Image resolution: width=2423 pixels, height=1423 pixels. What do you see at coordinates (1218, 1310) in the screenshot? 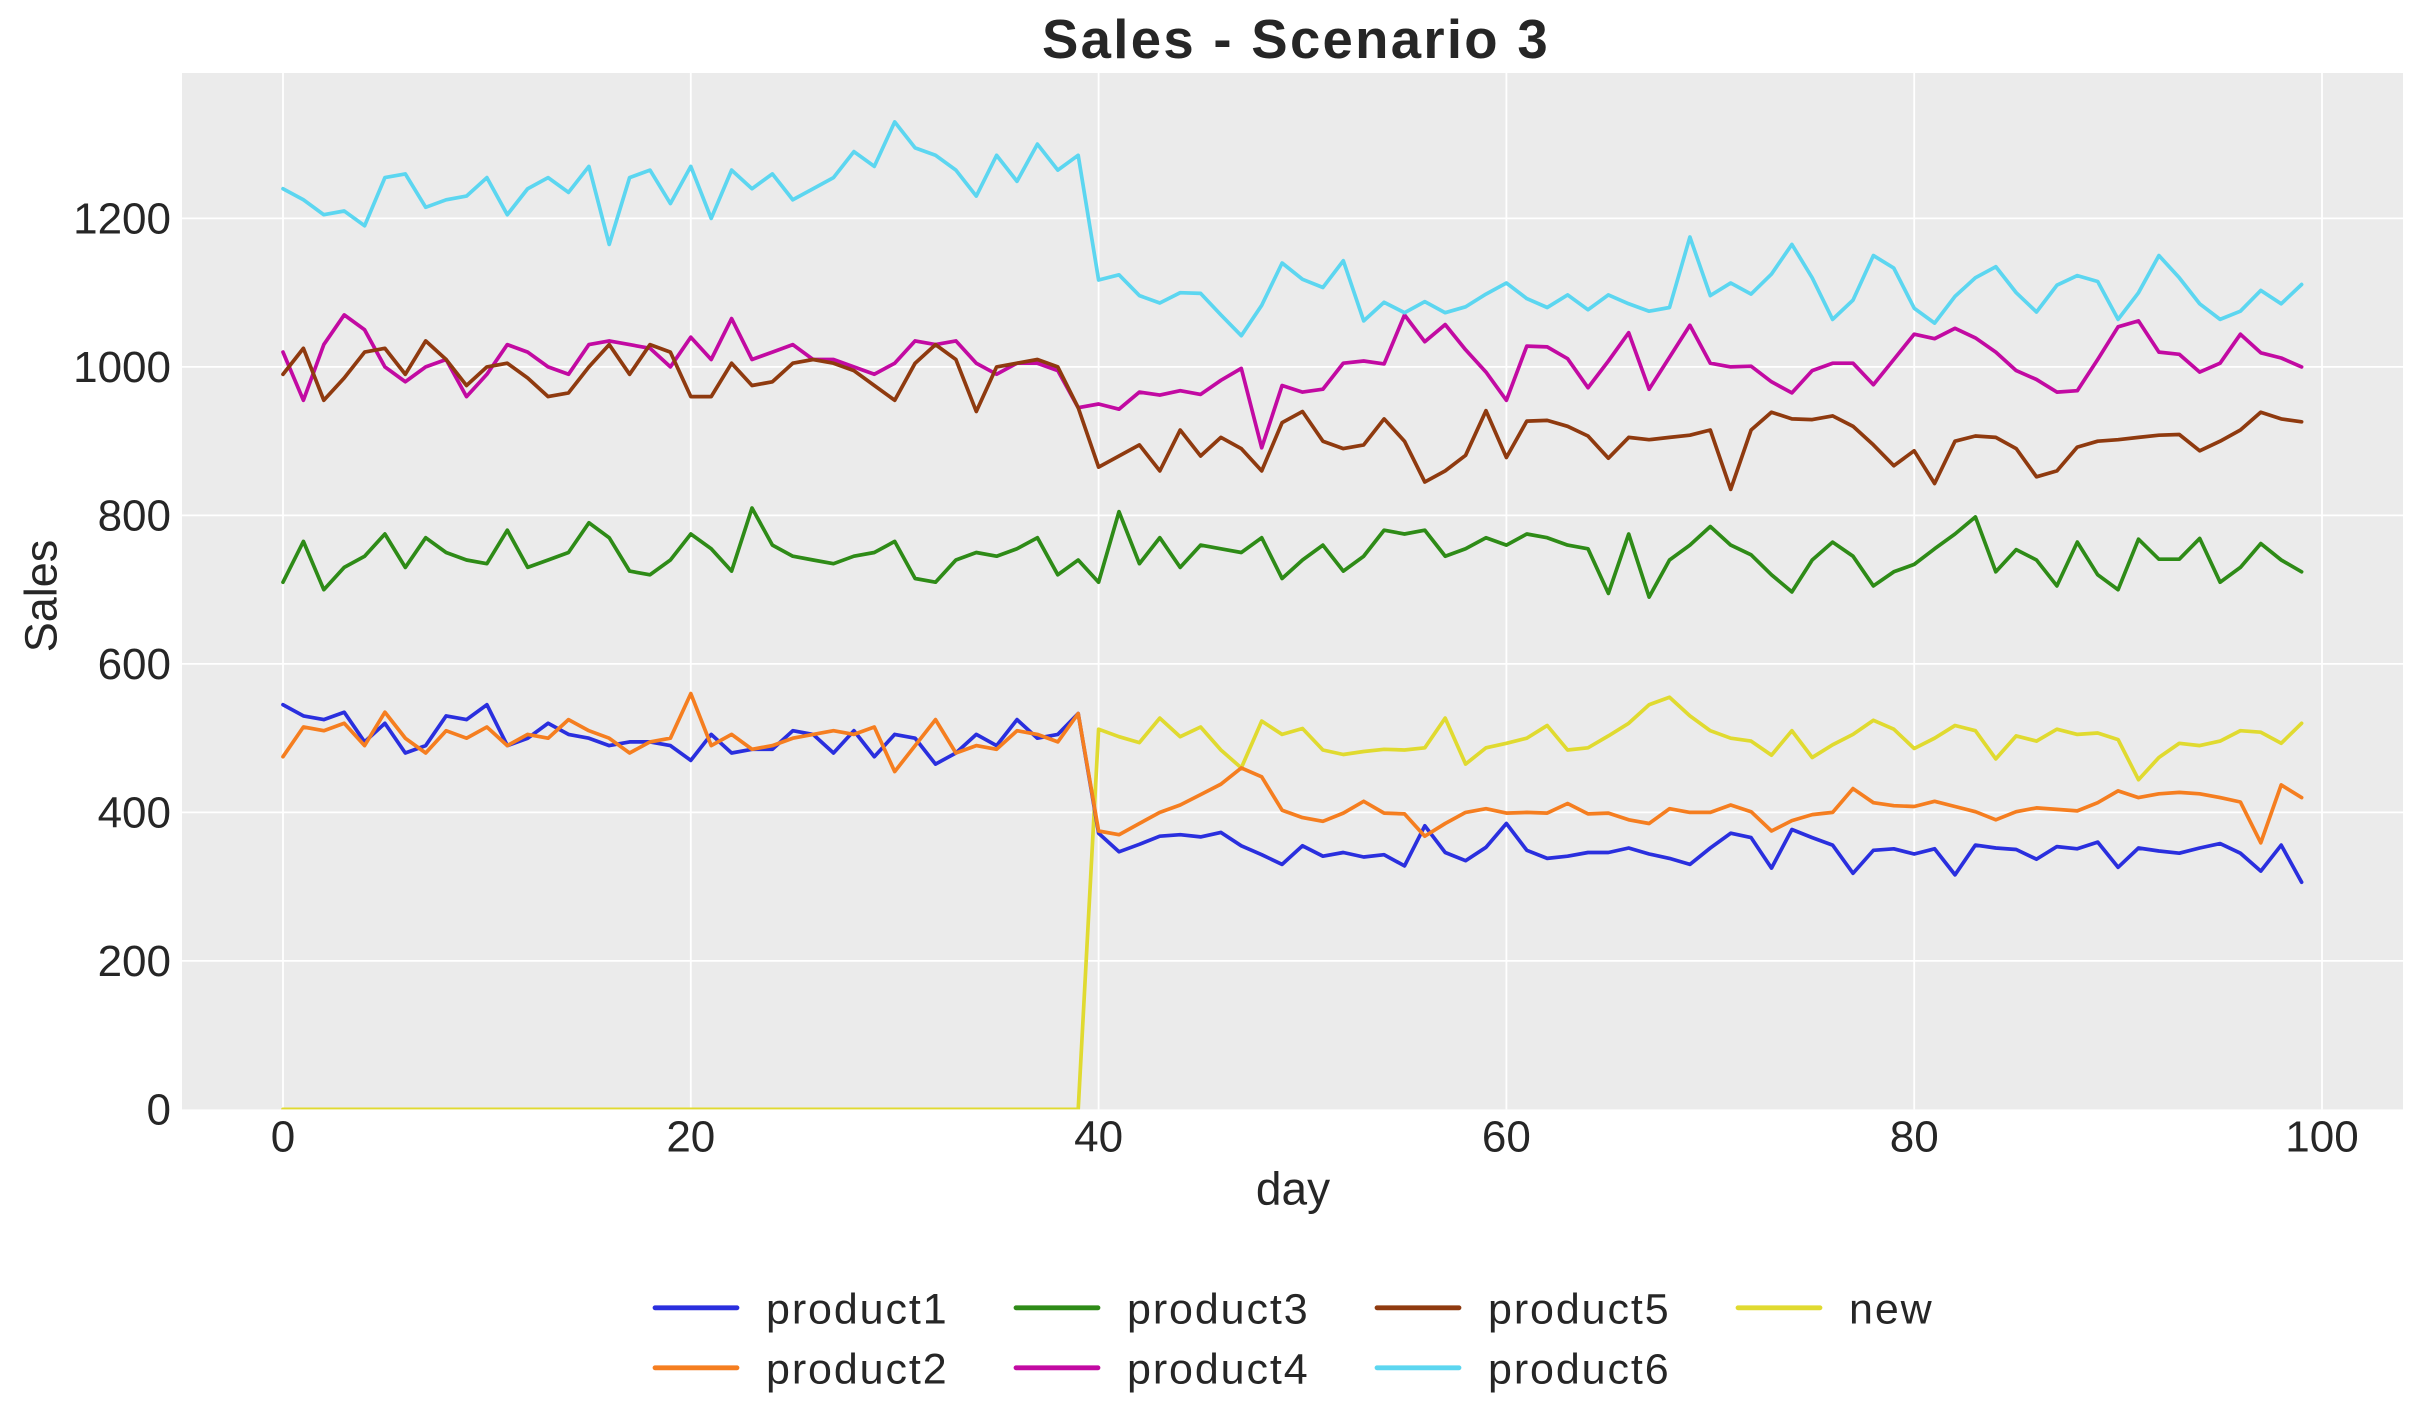
I see `svg-text: product3` at bounding box center [1218, 1310].